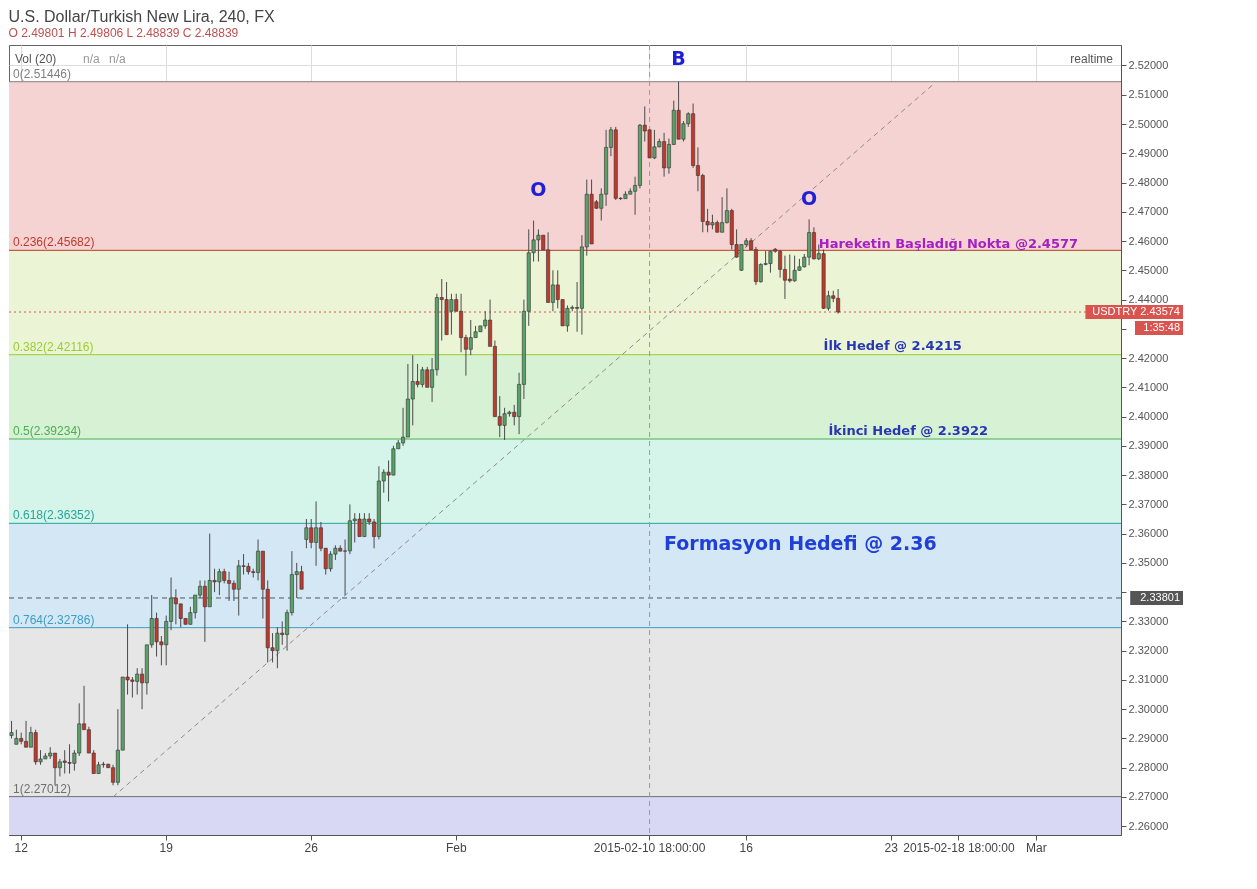  Describe the element at coordinates (1148, 679) in the screenshot. I see `y-tick-label: 2.31000` at that location.